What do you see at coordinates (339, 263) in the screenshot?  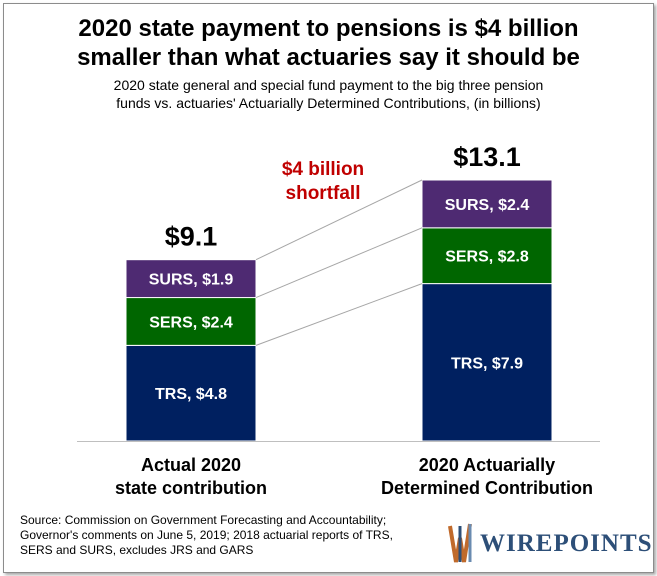 I see `connector-line-sers` at bounding box center [339, 263].